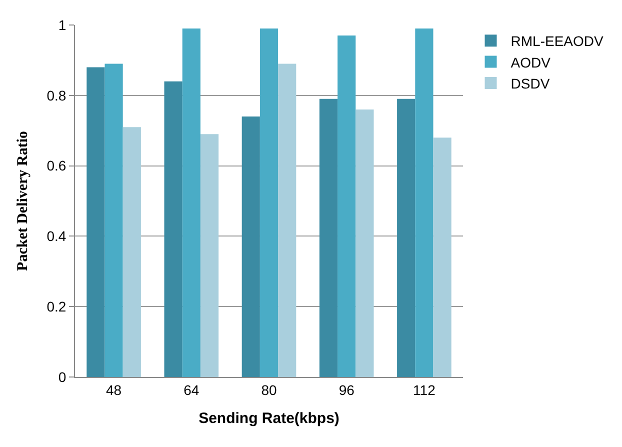  What do you see at coordinates (269, 418) in the screenshot?
I see `x-axis-title: Sending Rate(kbps)` at bounding box center [269, 418].